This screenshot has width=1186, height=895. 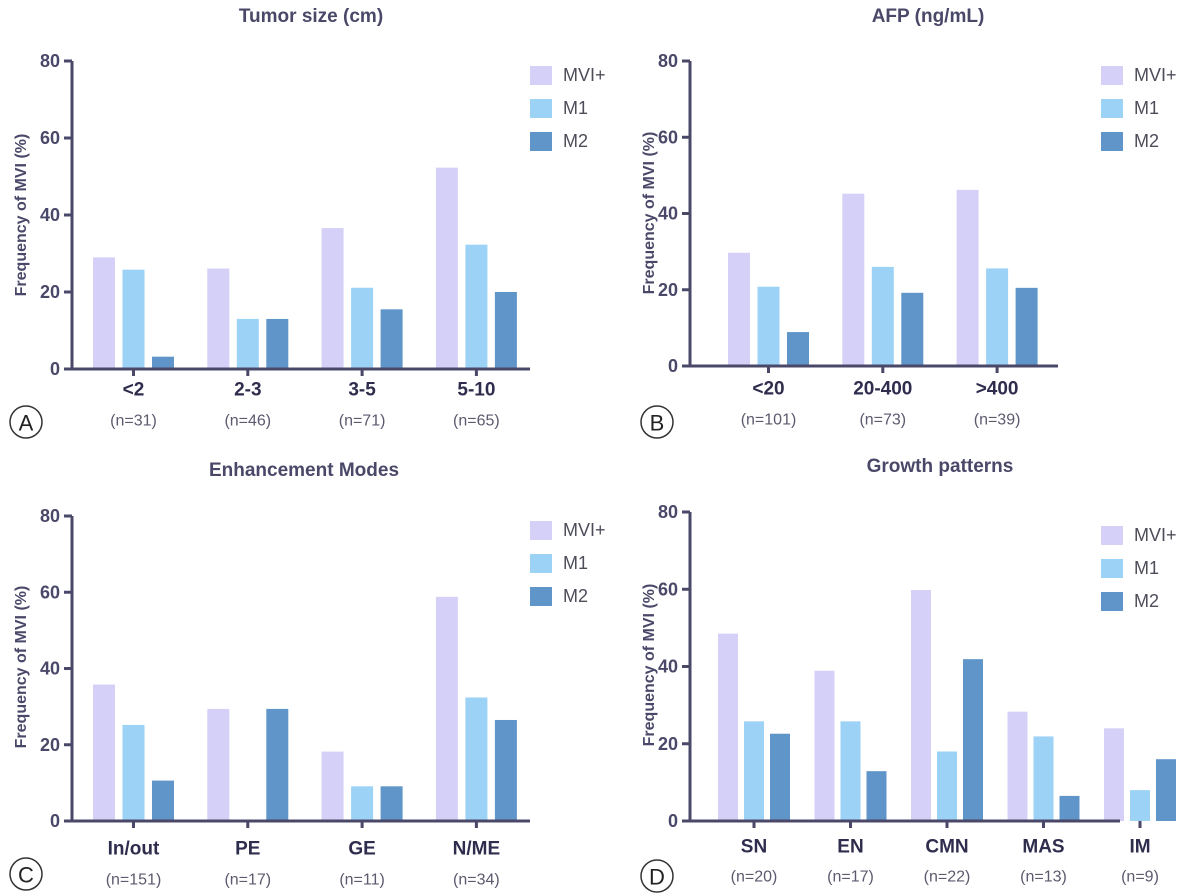 I want to click on chart-title: AFP (ng/mL), so click(x=928, y=16).